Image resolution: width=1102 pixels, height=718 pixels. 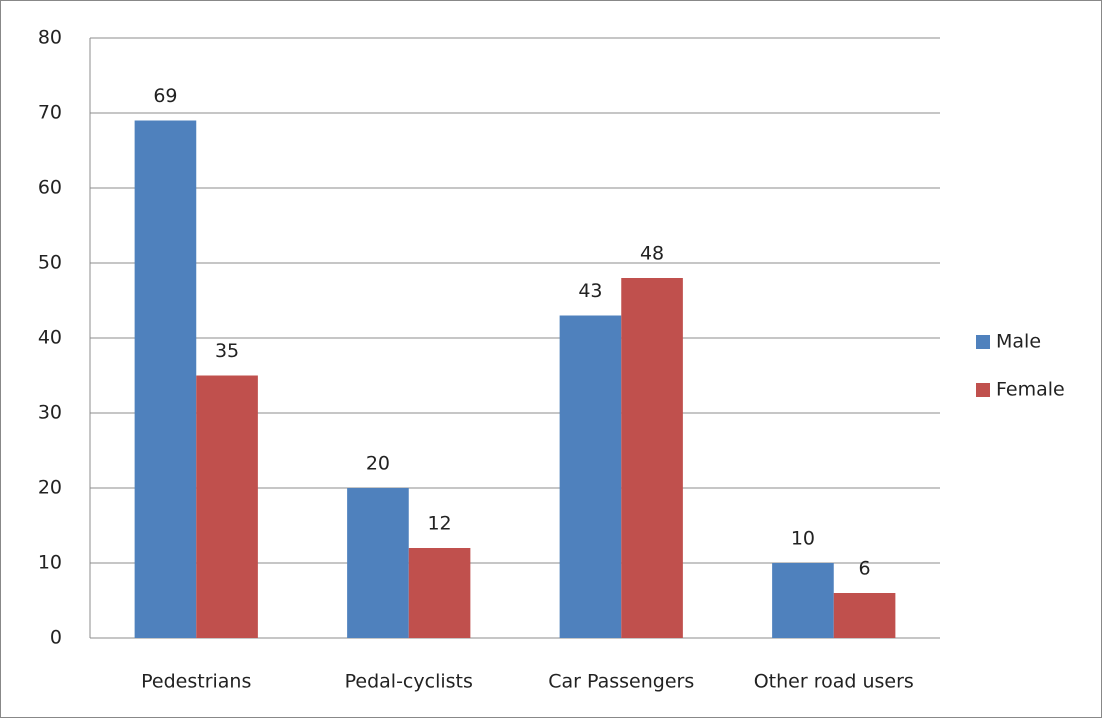 What do you see at coordinates (652, 254) in the screenshot?
I see `data-label: 48` at bounding box center [652, 254].